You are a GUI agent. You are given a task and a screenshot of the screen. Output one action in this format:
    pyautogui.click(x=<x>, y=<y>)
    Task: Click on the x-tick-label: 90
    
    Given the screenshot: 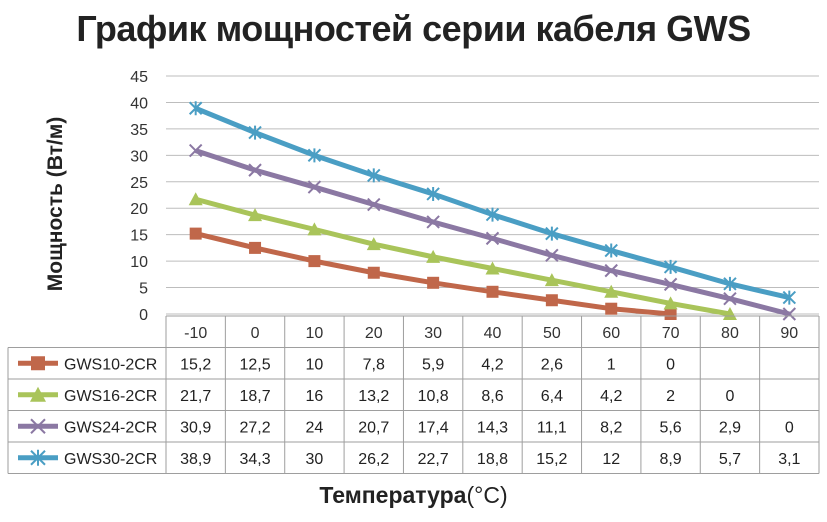 What is the action you would take?
    pyautogui.click(x=789, y=333)
    